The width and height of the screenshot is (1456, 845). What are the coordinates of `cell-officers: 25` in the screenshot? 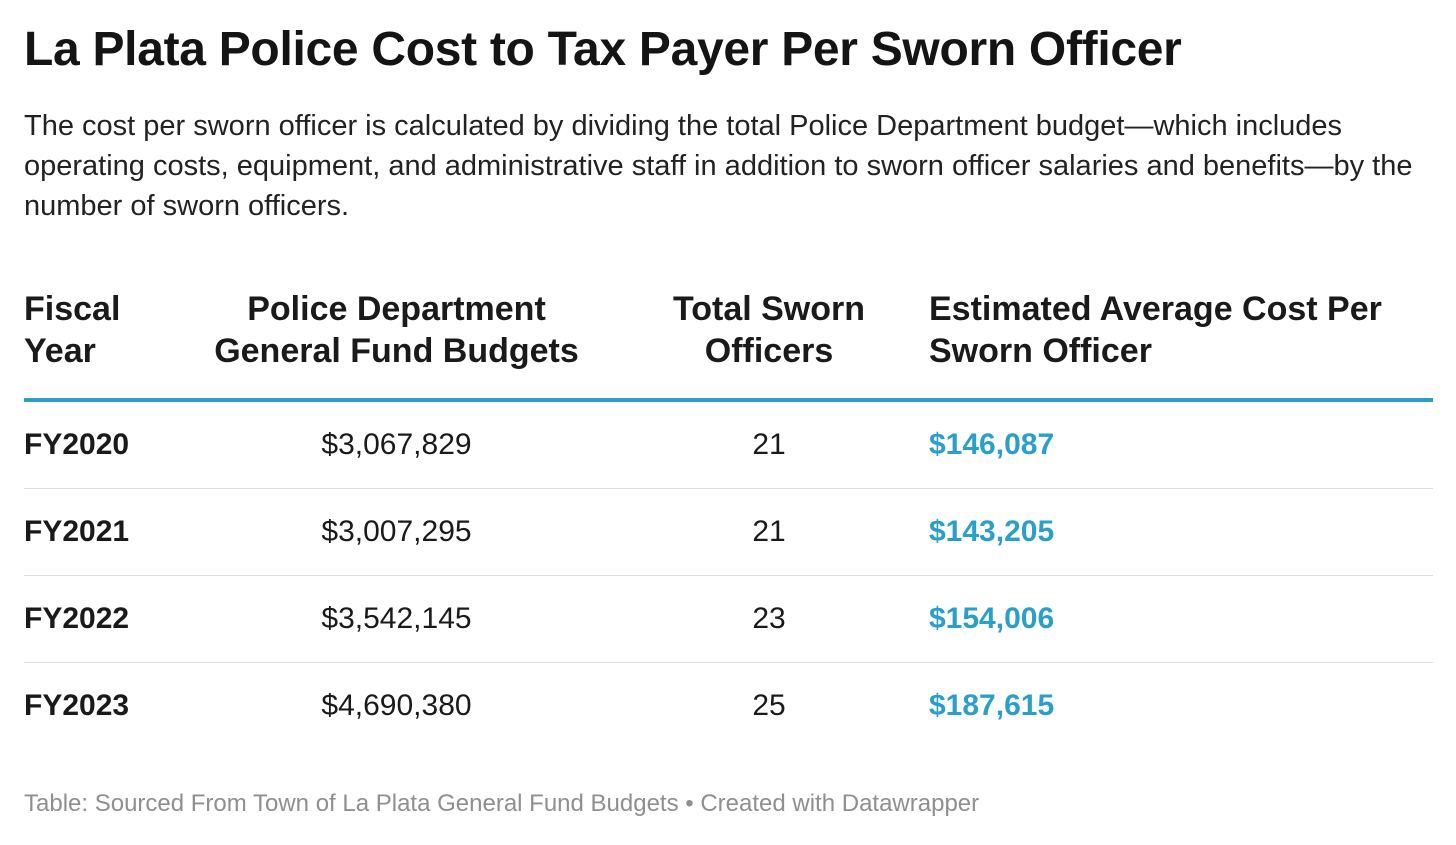 It's located at (769, 705).